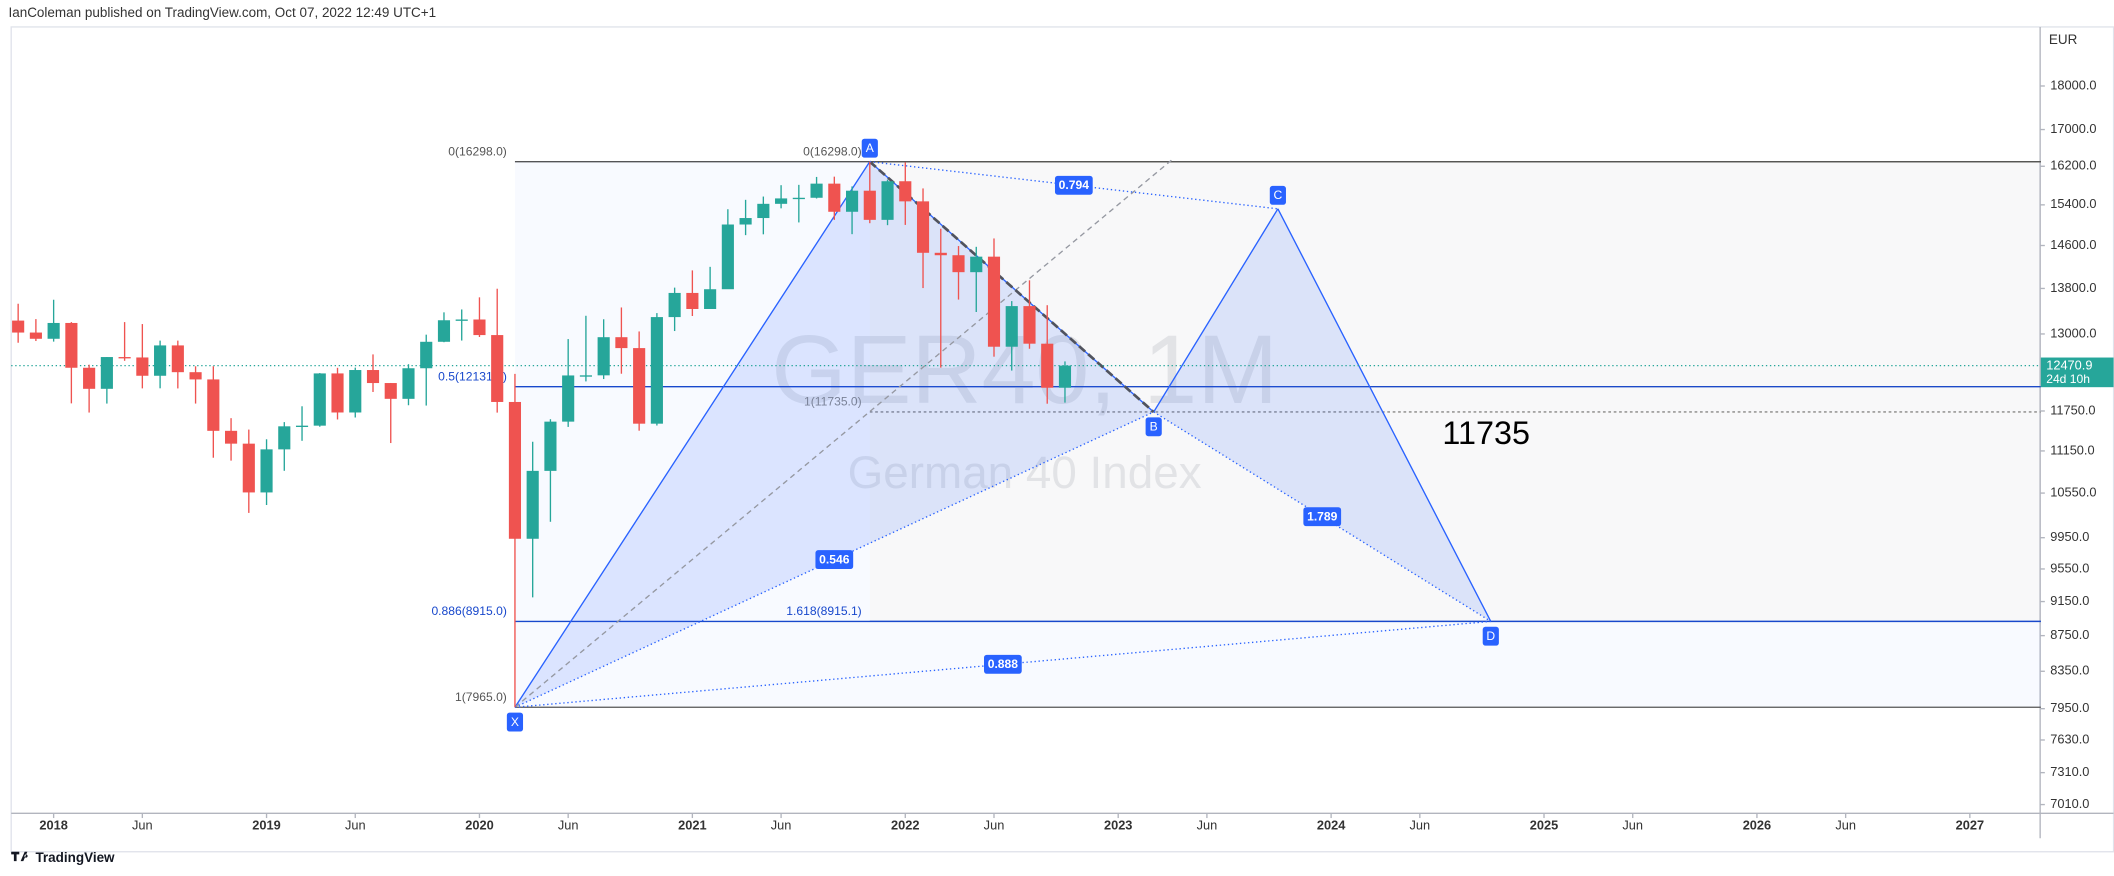 The width and height of the screenshot is (2114, 876). I want to click on ratio-label: 0.888, so click(1003, 664).